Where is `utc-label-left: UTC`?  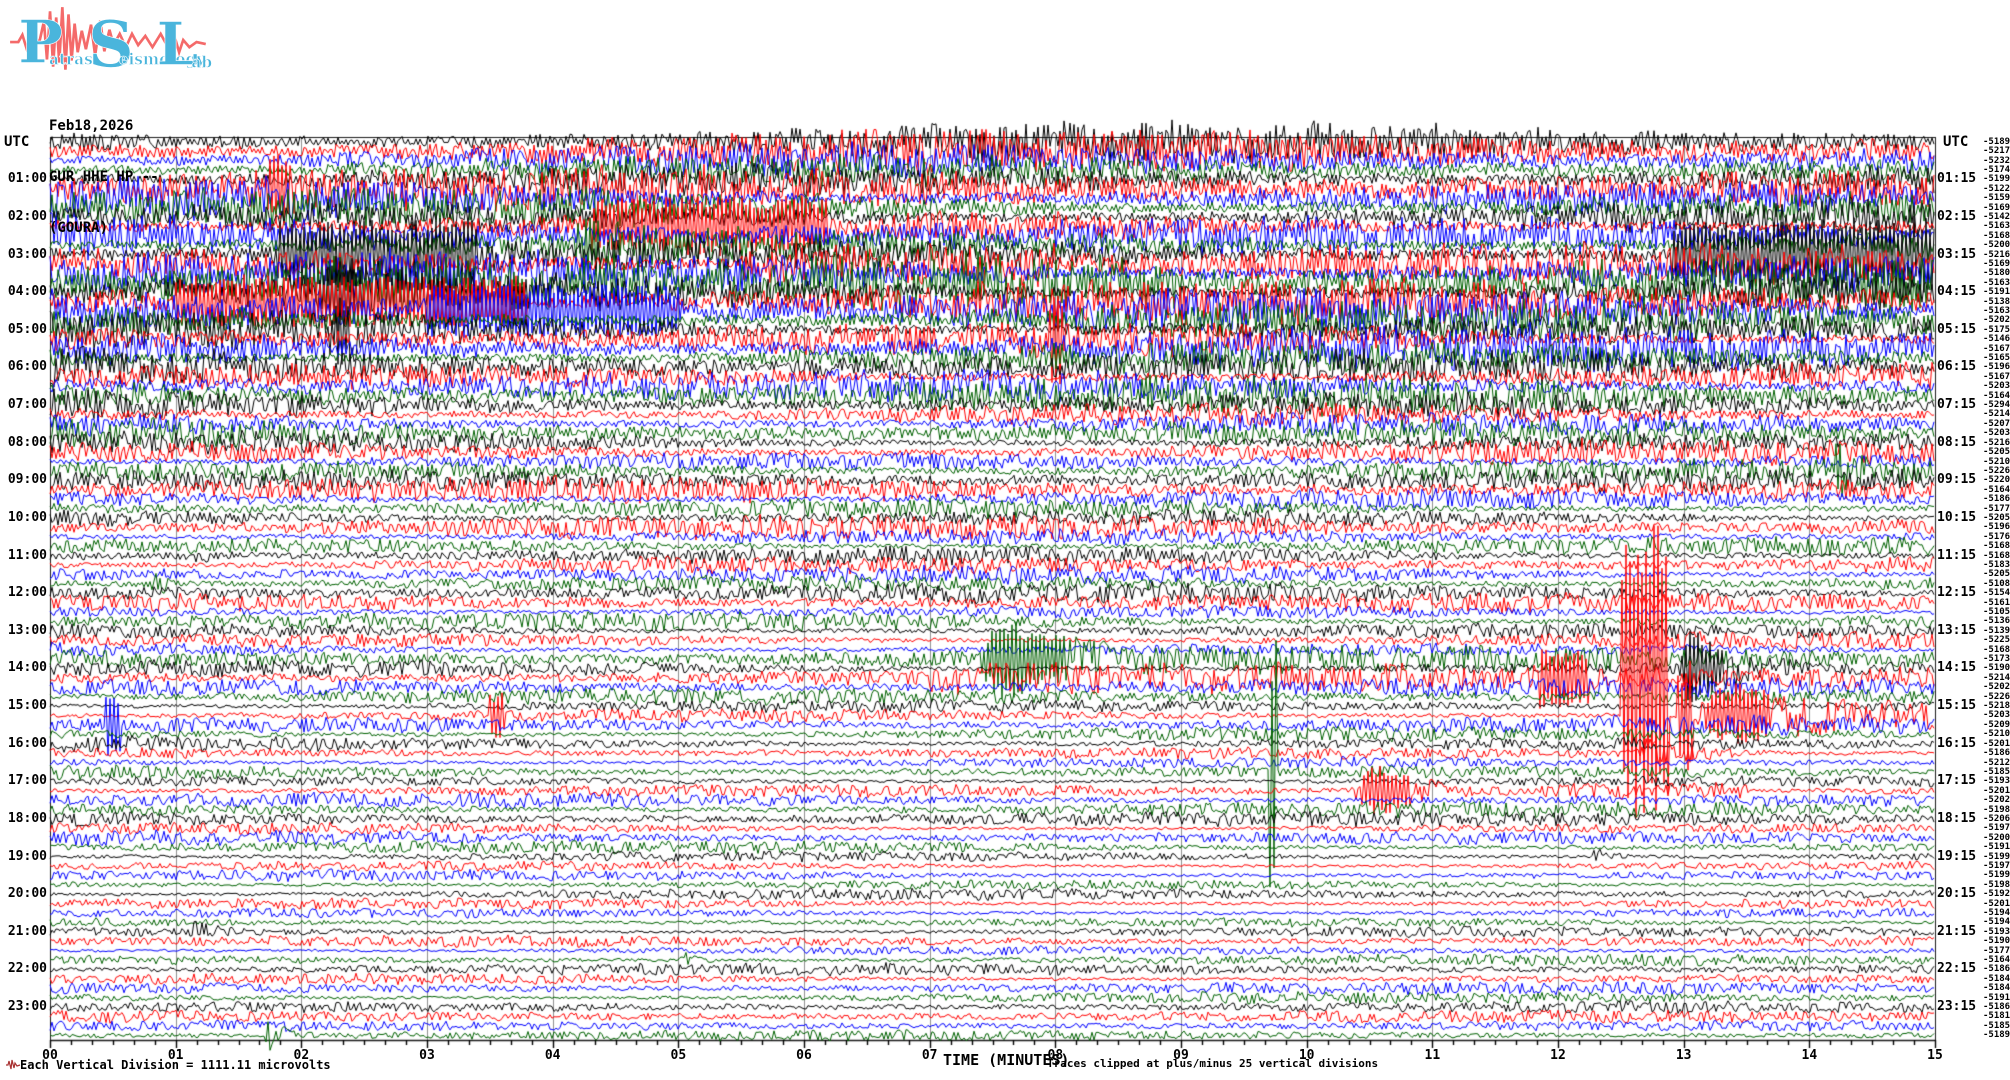 utc-label-left: UTC is located at coordinates (17, 142).